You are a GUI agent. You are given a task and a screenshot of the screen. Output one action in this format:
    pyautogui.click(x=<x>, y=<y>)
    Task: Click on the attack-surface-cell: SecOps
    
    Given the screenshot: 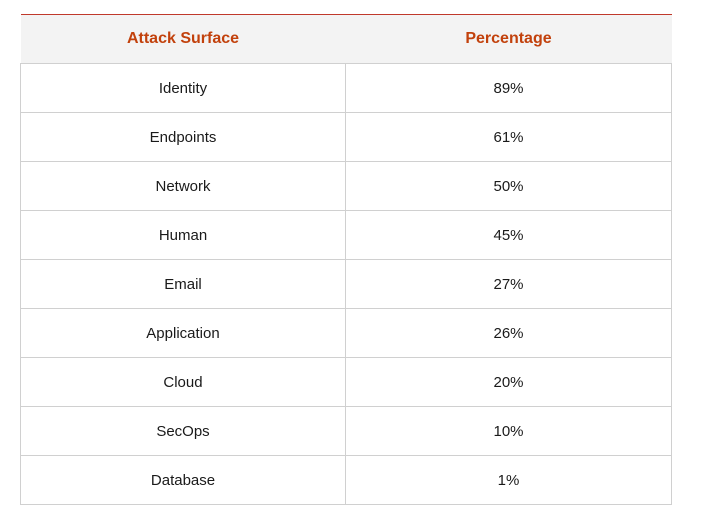 What is the action you would take?
    pyautogui.click(x=183, y=431)
    